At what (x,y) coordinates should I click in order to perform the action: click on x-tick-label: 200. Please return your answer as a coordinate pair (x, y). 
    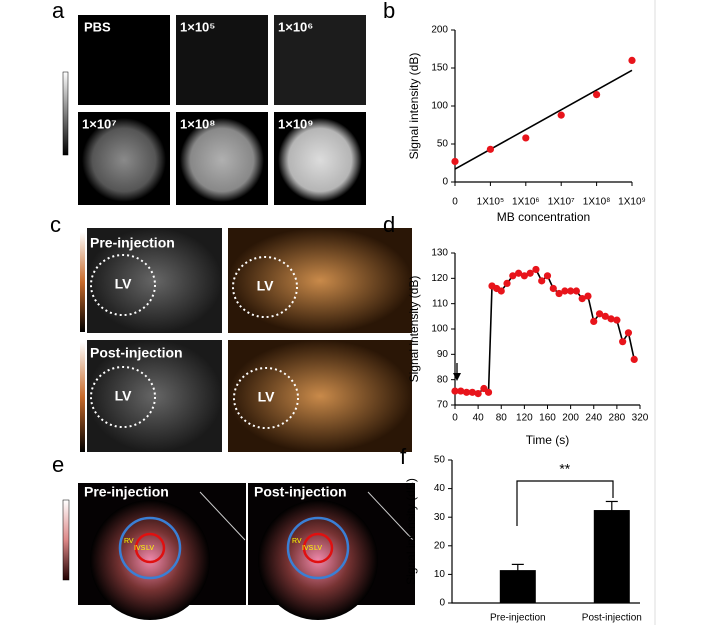
    Looking at the image, I should click on (570, 418).